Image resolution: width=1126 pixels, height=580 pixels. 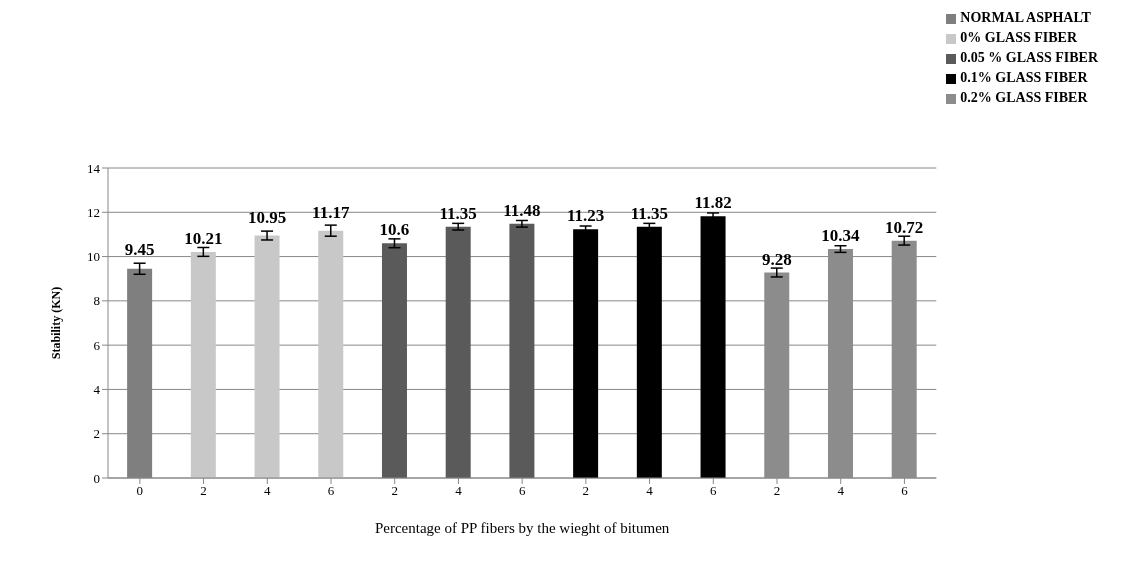 I want to click on data-label: 11.82, so click(x=713, y=203).